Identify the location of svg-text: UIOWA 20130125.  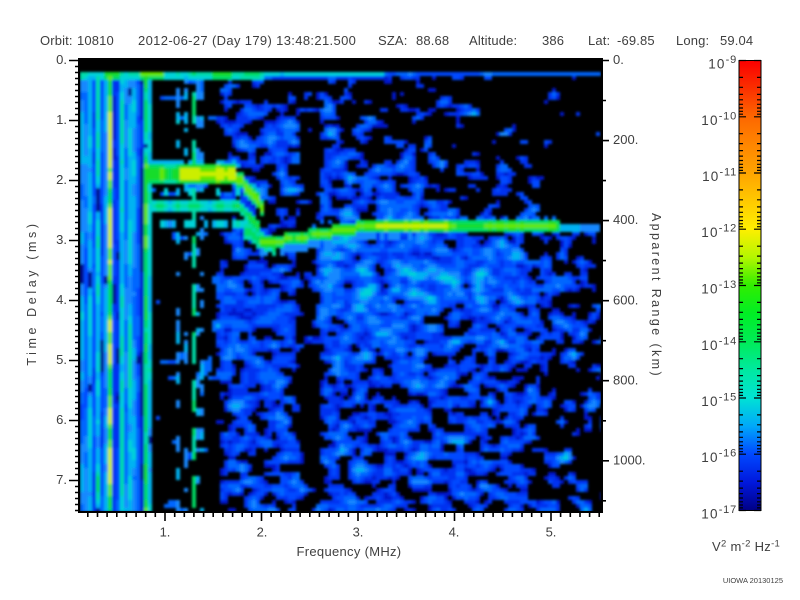
(753, 580).